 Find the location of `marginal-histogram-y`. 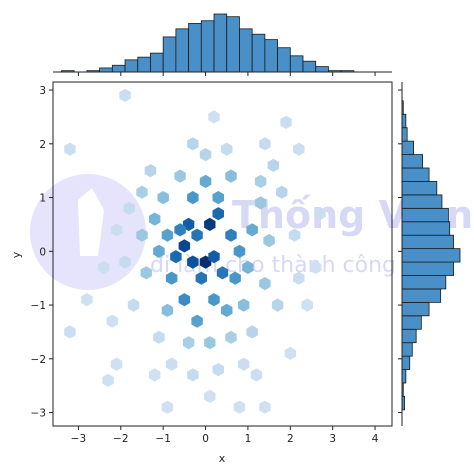

marginal-histogram-y is located at coordinates (431, 255).